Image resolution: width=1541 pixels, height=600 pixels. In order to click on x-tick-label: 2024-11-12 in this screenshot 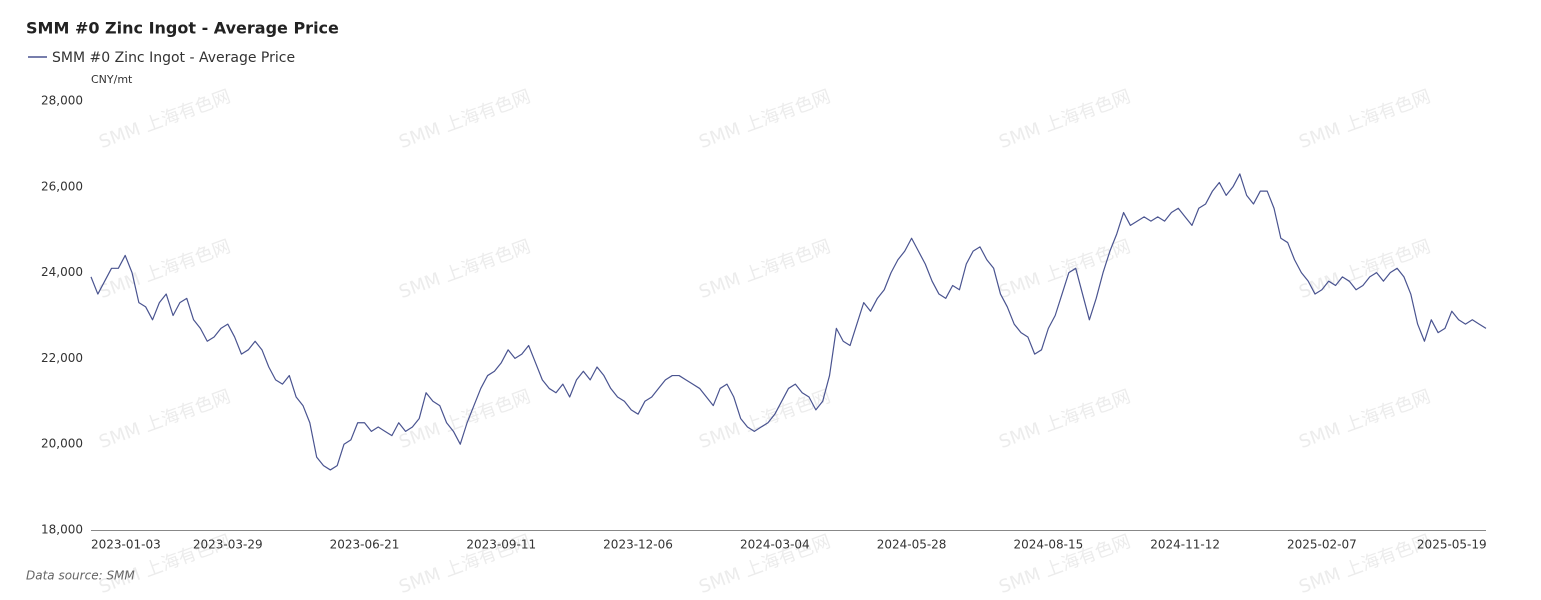, I will do `click(1185, 545)`.